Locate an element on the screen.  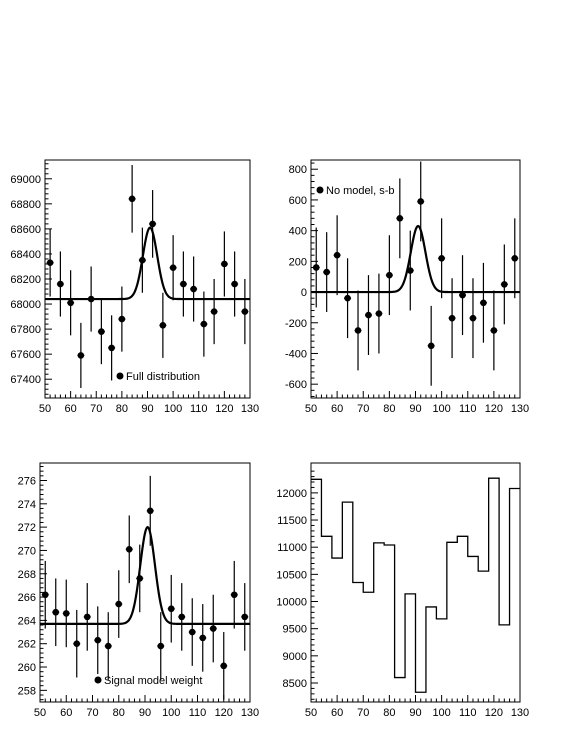
x-tick-label: 70 is located at coordinates (363, 713).